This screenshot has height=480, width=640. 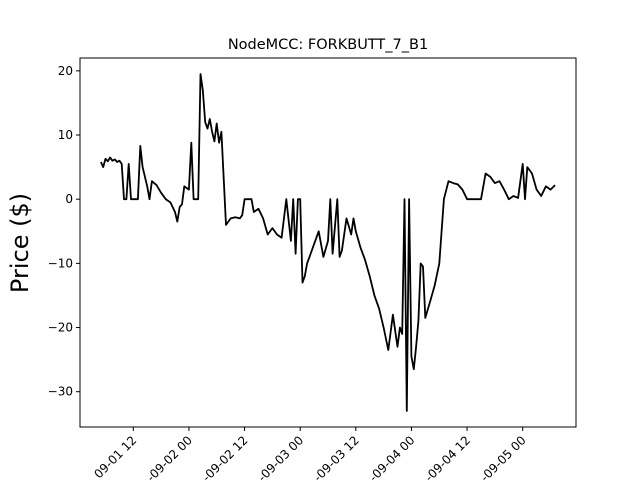 I want to click on y-tick-label: −10, so click(x=60, y=263).